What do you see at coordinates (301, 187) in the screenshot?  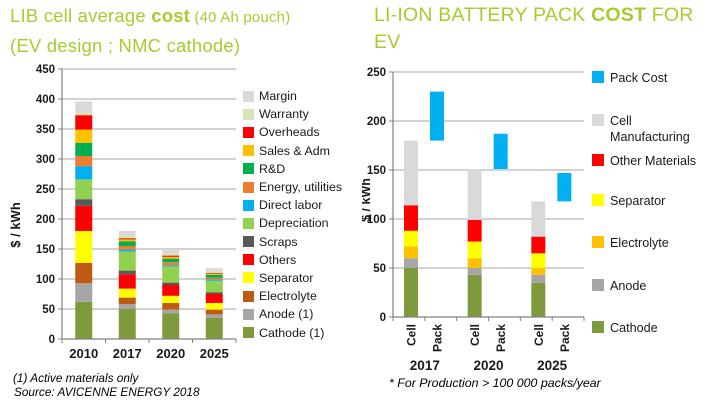 I see `legend-label: Energy, utilities` at bounding box center [301, 187].